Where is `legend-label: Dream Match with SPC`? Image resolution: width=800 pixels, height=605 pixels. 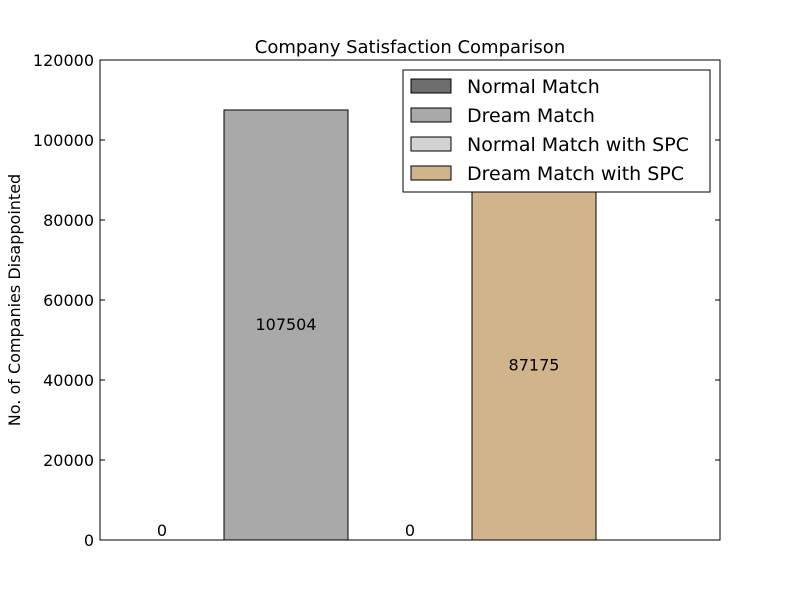
legend-label: Dream Match with SPC is located at coordinates (575, 174).